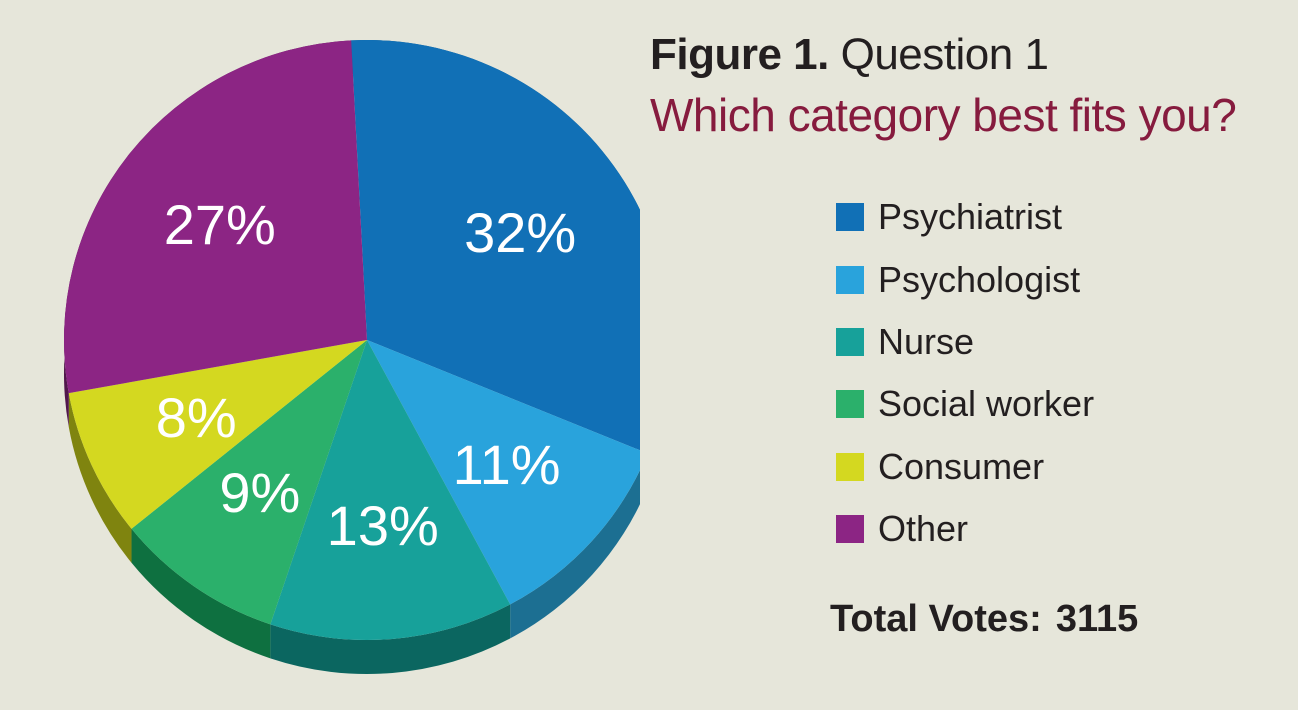  I want to click on pie-side-social-worker, so click(201, 593).